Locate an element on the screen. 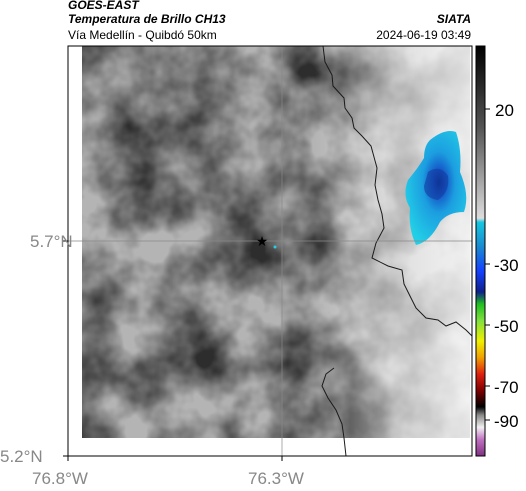 This screenshot has width=526, height=491. colorbar-ticks is located at coordinates (487, 264).